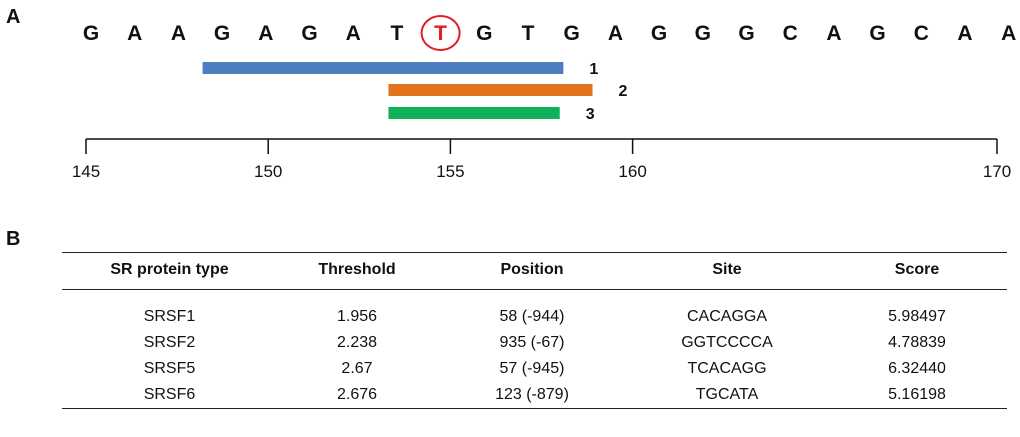 The height and width of the screenshot is (437, 1020). I want to click on header-position: Position, so click(532, 271).